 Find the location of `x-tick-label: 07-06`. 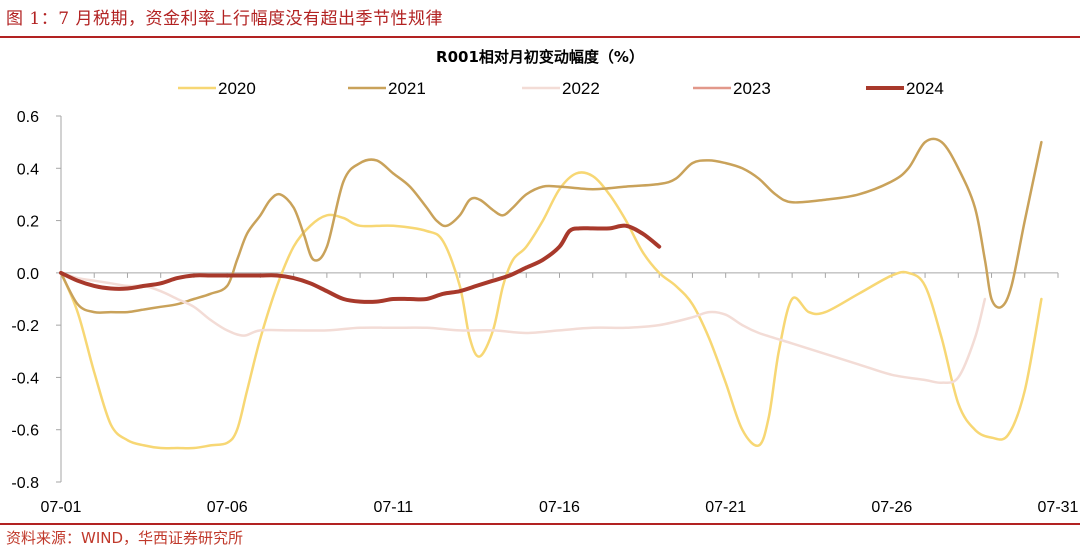

x-tick-label: 07-06 is located at coordinates (227, 507).